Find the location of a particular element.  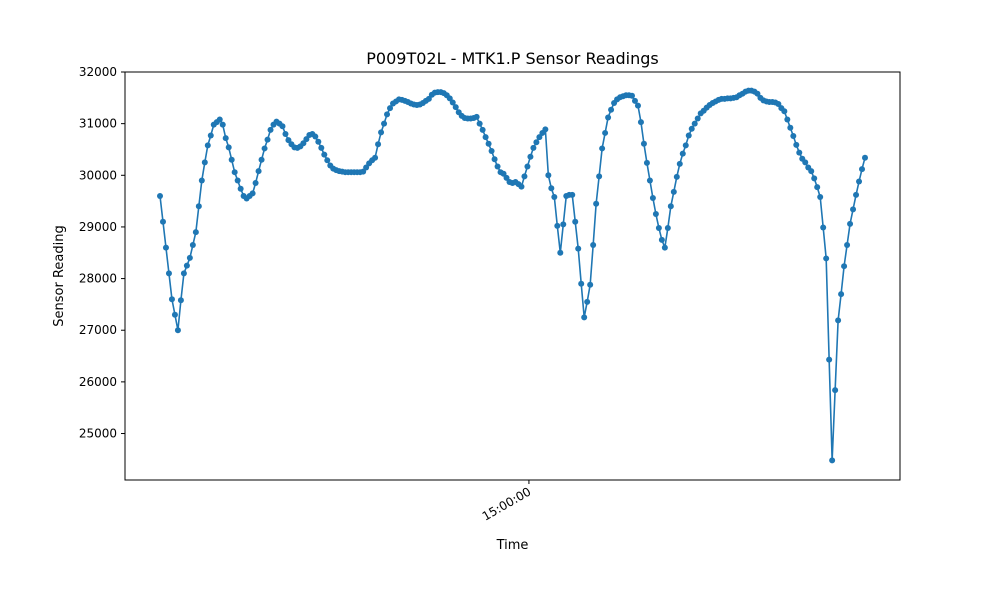

y-tick-label: 25000 is located at coordinates (98, 434).